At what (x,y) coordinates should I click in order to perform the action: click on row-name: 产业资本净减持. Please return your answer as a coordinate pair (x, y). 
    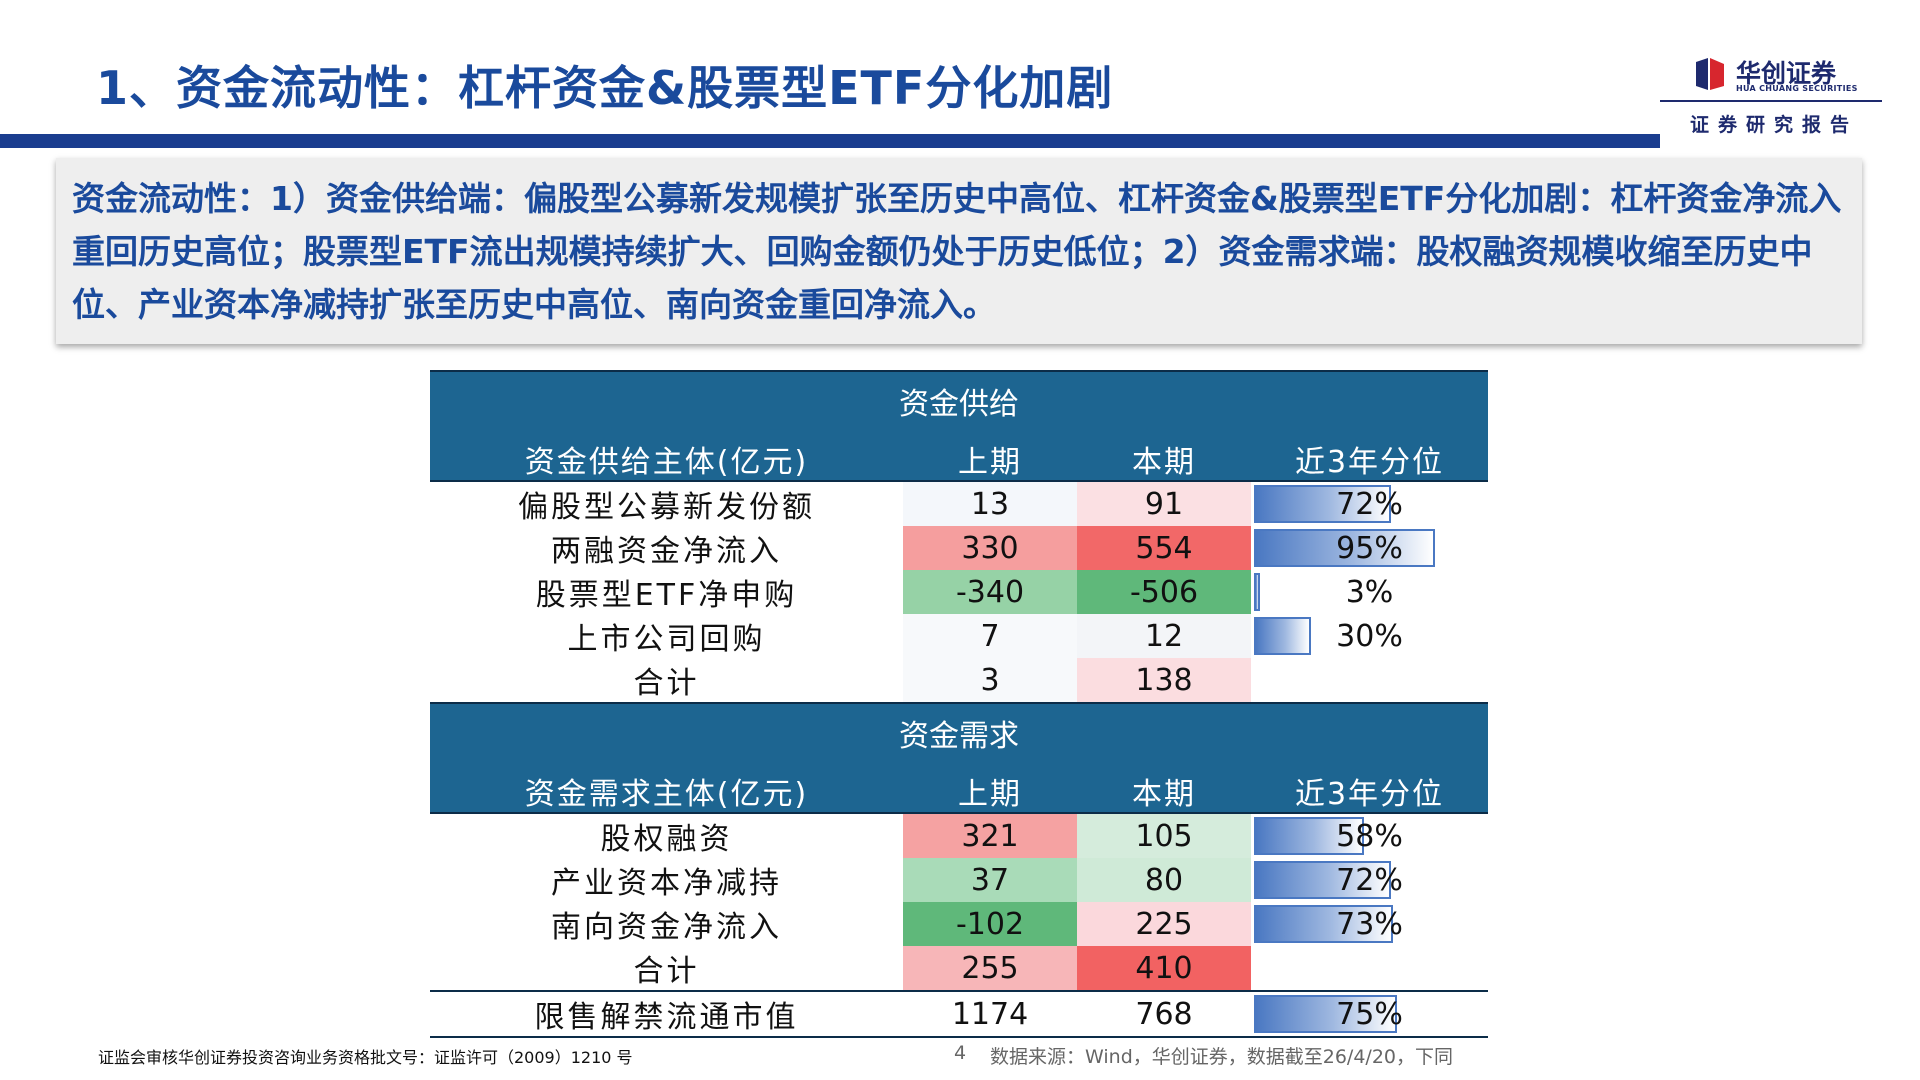
    Looking at the image, I should click on (666, 883).